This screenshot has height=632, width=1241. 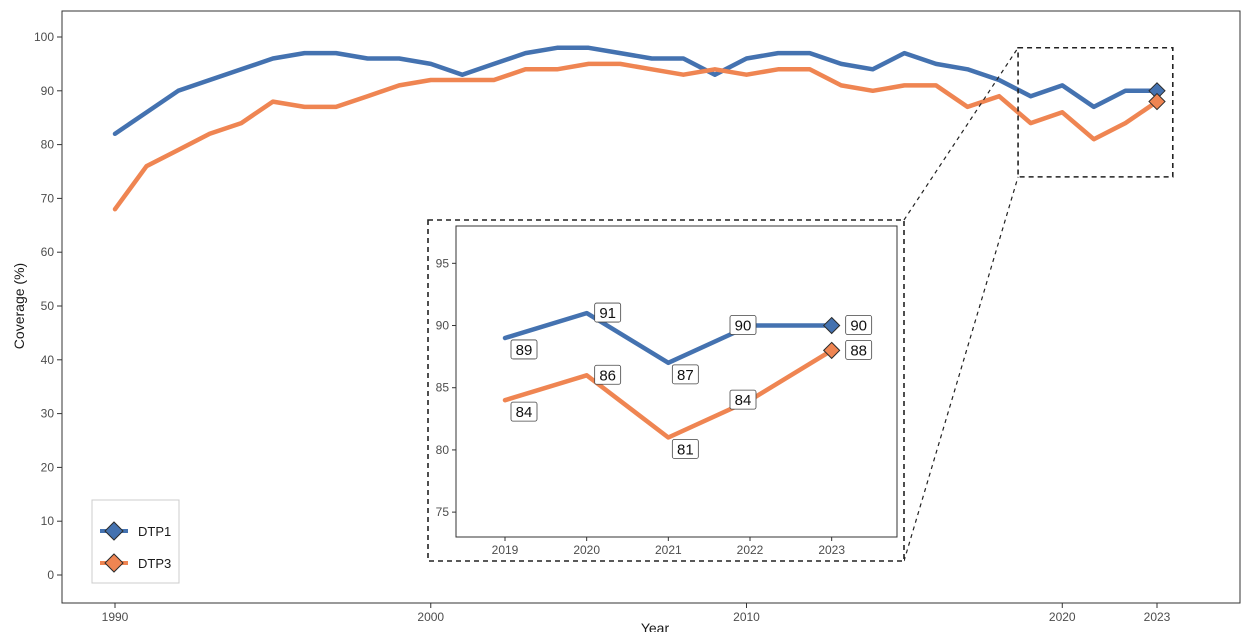 I want to click on data-label: 89, so click(x=524, y=350).